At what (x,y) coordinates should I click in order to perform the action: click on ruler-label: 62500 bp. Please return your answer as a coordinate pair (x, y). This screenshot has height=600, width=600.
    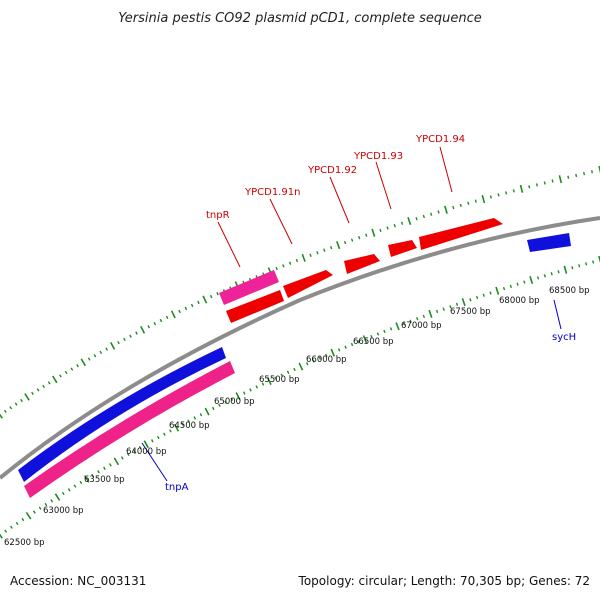
    Looking at the image, I should click on (24, 543).